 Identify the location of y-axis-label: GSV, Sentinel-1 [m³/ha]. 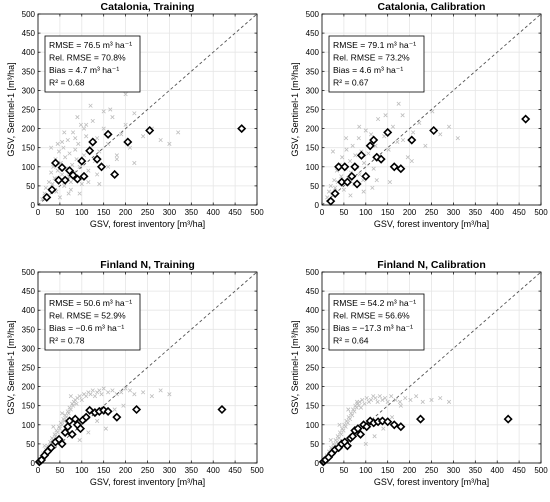
(11, 109).